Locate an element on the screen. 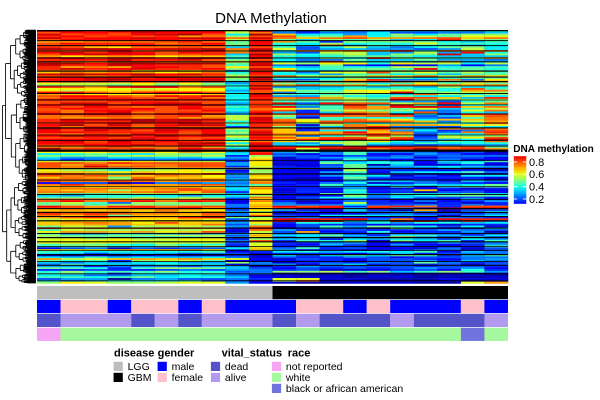  svg-text: male is located at coordinates (183, 367).